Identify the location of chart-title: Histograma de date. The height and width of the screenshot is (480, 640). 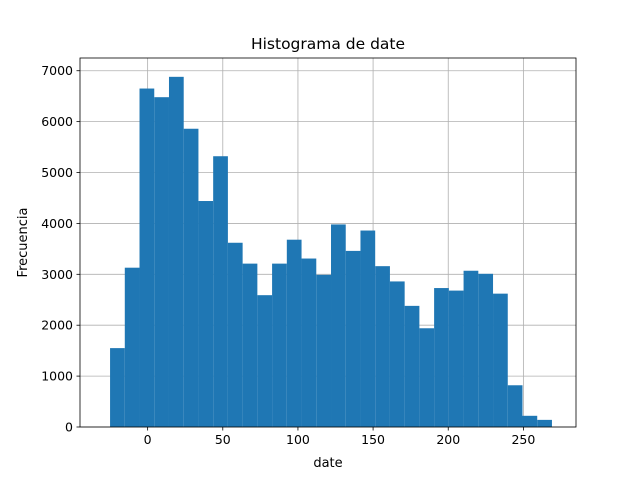
(328, 44).